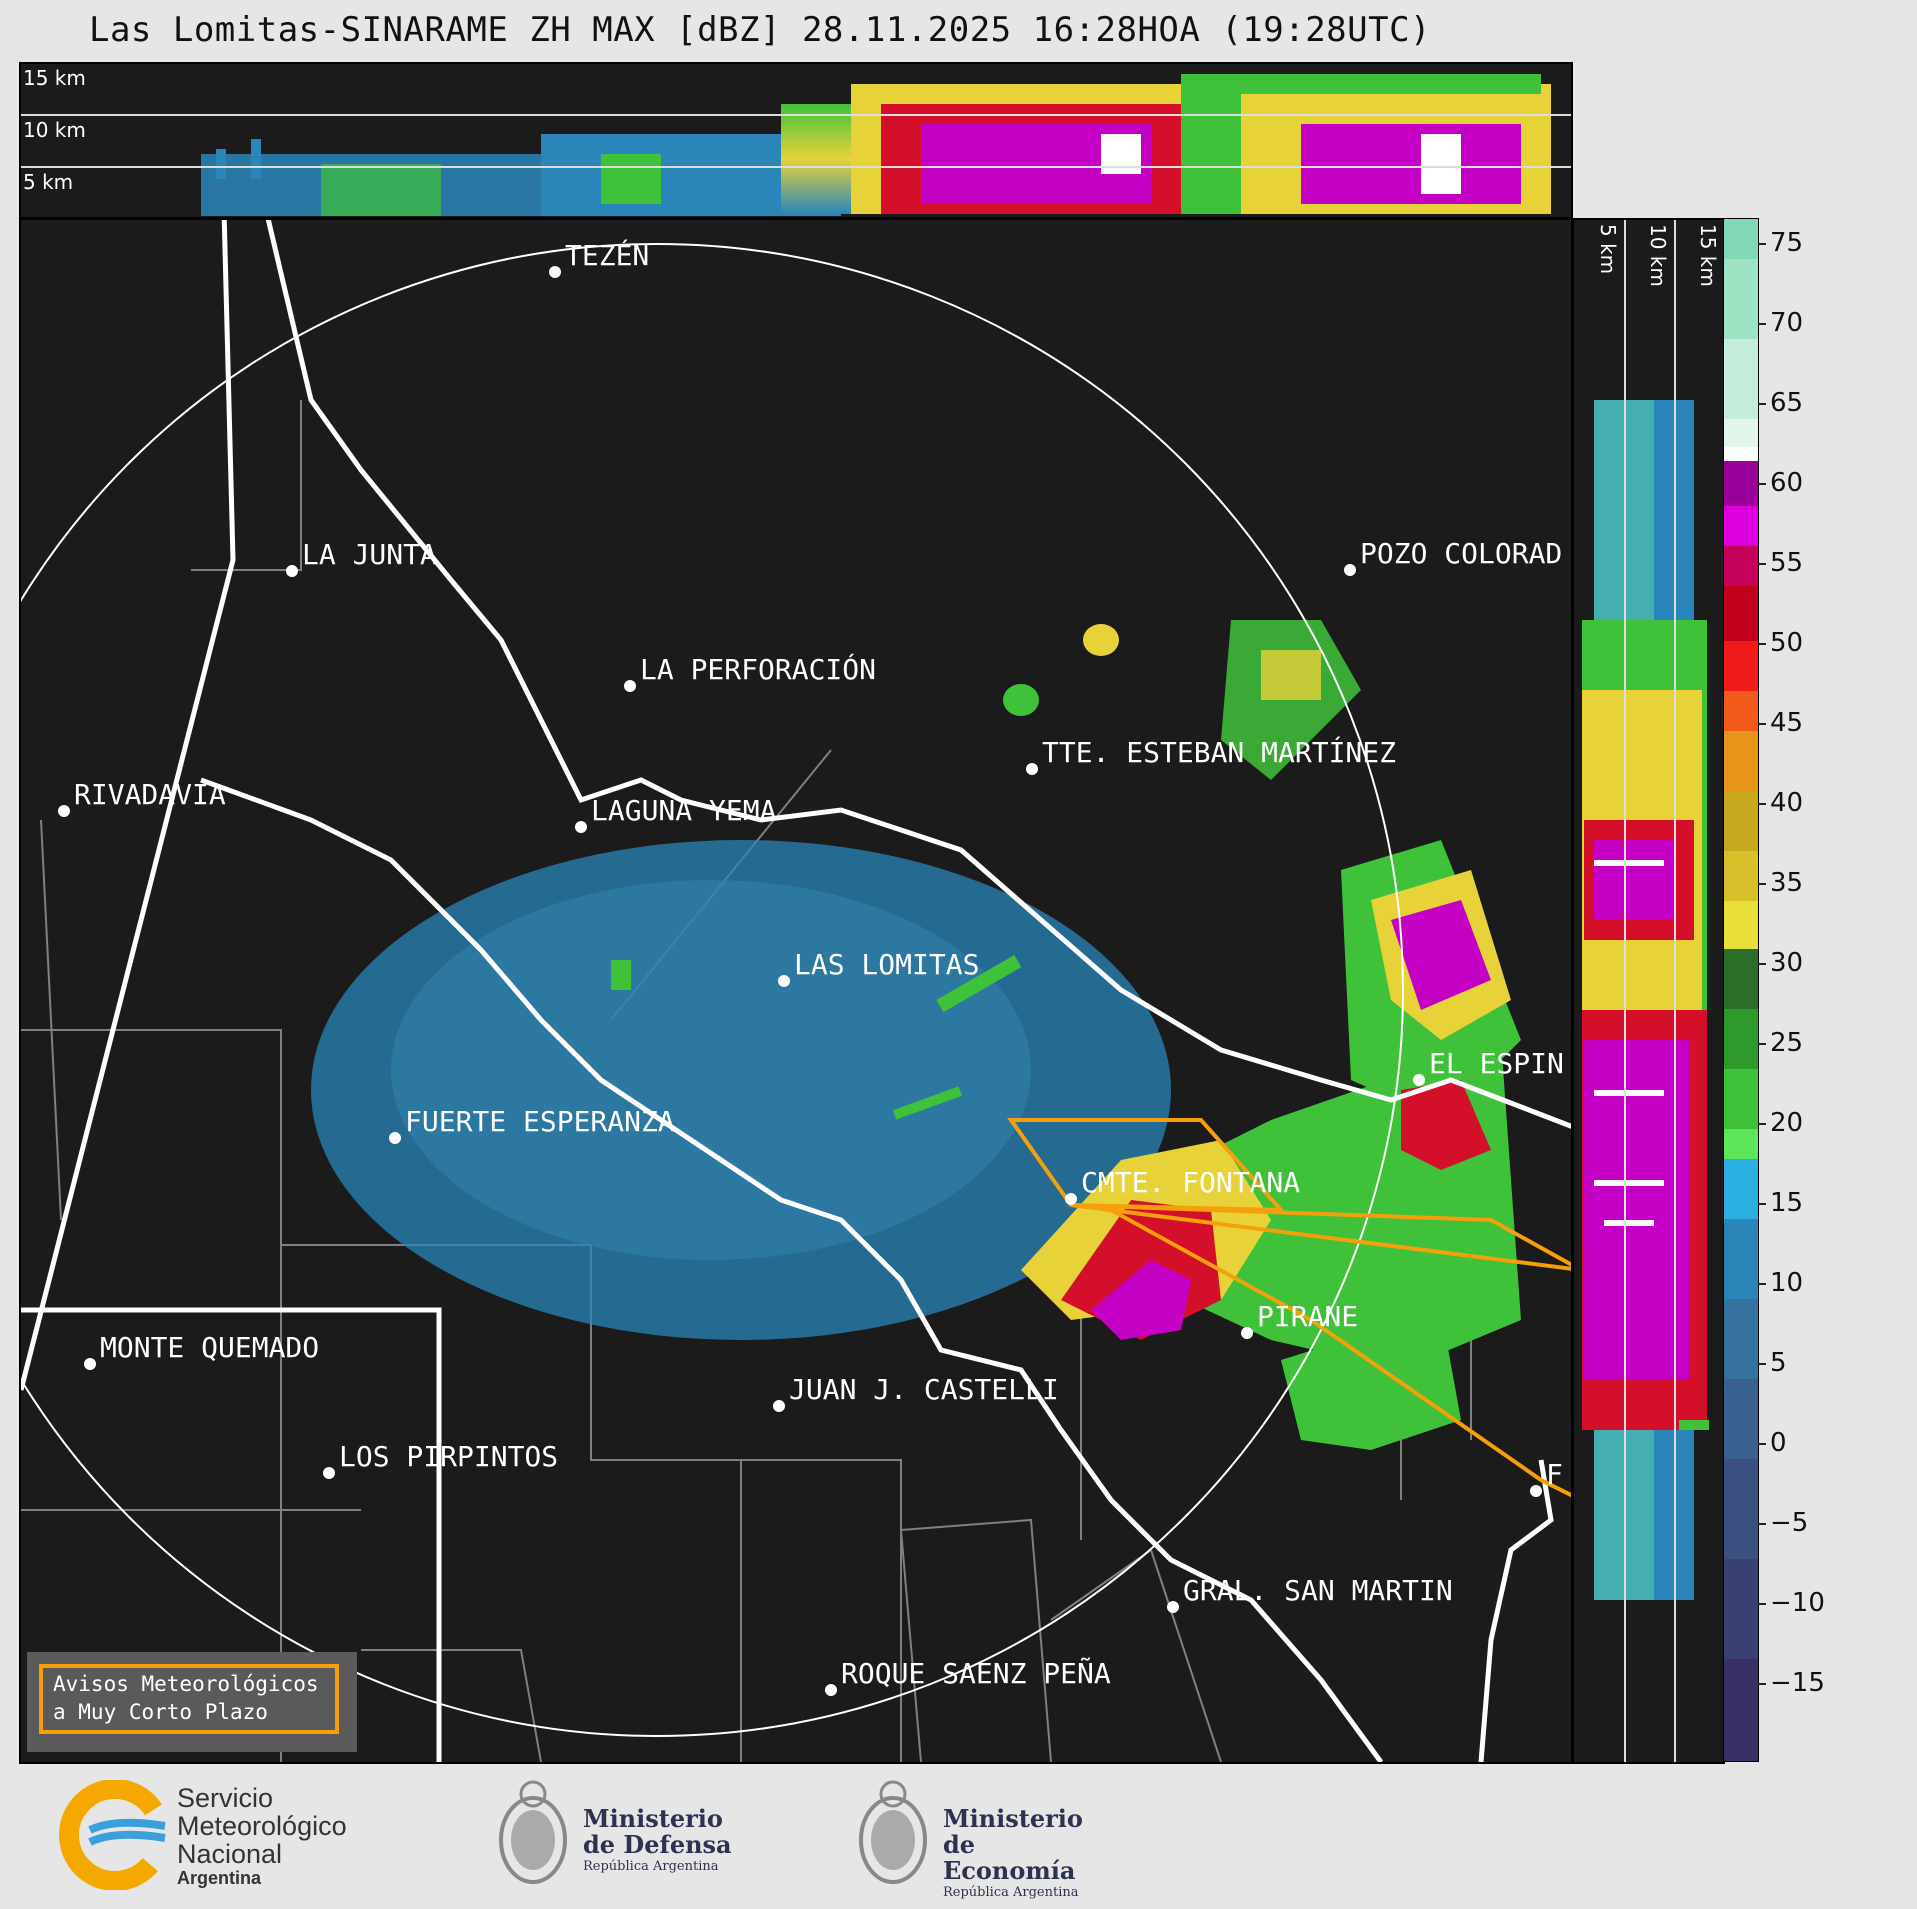 This screenshot has width=1917, height=1909. Describe the element at coordinates (1778, 1443) in the screenshot. I see `colorbar-tick-label: 0` at that location.